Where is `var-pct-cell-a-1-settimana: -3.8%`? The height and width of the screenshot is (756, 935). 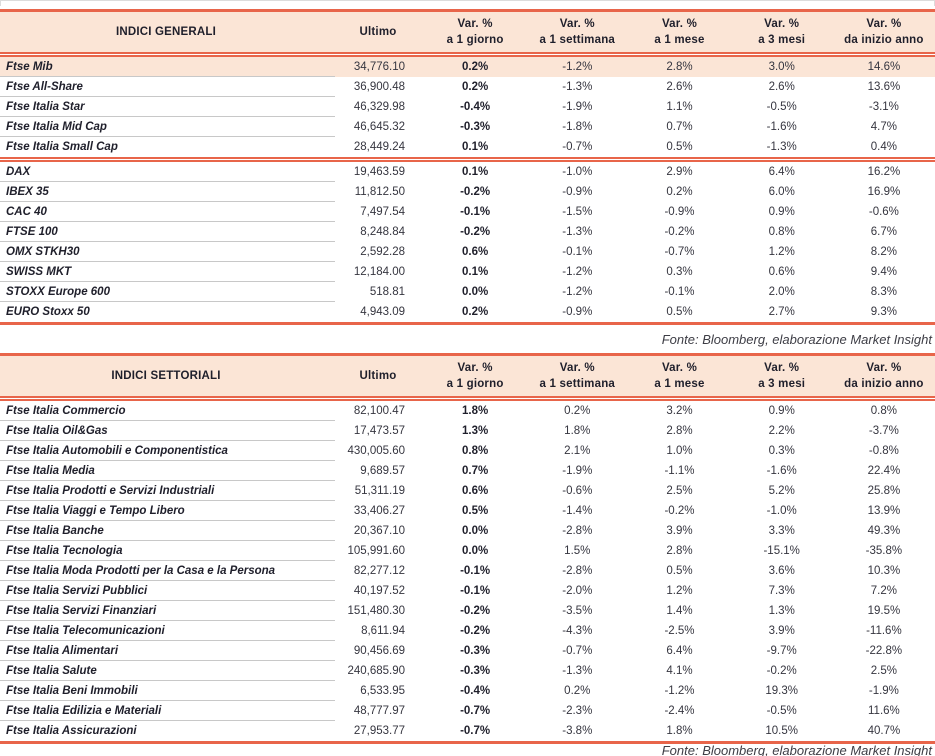 var-pct-cell-a-1-settimana: -3.8% is located at coordinates (577, 731).